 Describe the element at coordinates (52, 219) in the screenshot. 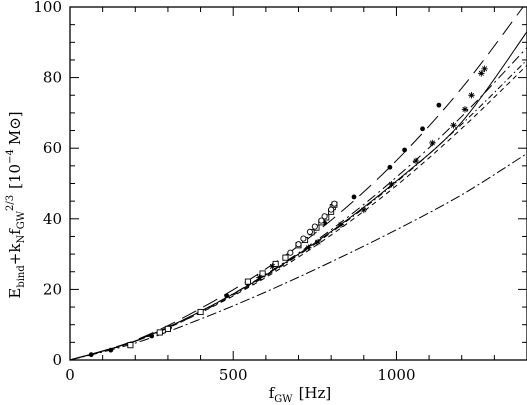

I see `y-tick-label: 40` at that location.